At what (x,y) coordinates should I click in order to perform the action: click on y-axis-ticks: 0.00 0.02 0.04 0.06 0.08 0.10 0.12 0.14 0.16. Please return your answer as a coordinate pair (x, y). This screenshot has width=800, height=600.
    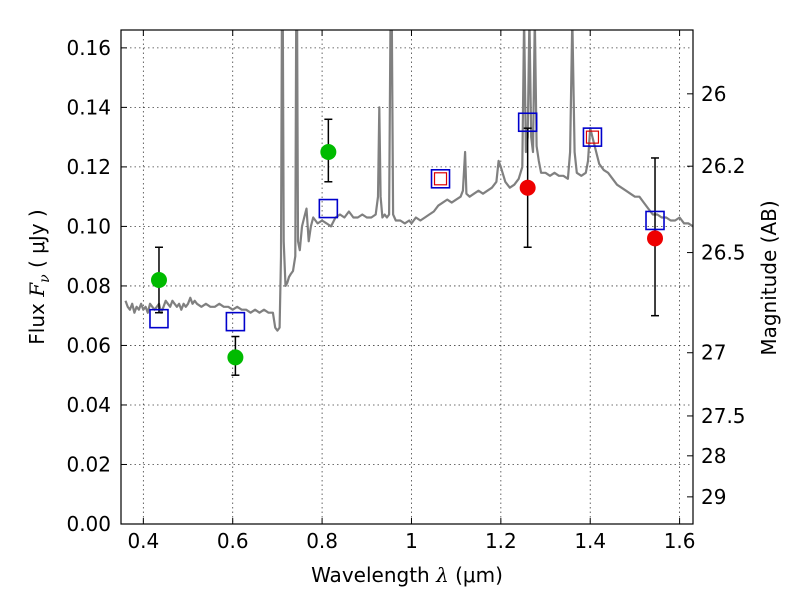
    Looking at the image, I should click on (96, 286).